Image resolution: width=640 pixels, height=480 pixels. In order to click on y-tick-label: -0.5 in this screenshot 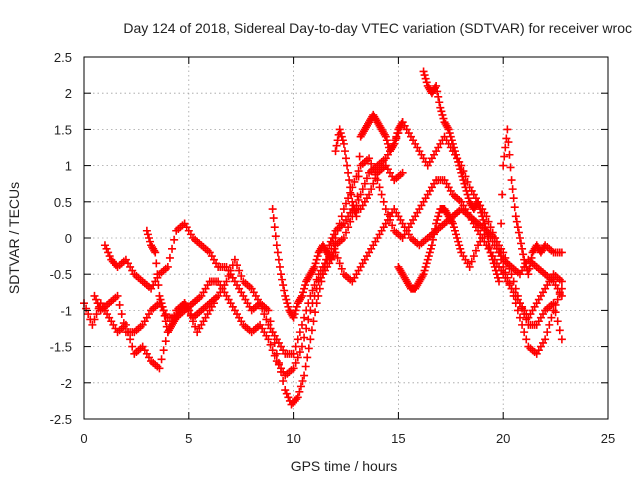, I will do `click(61, 274)`.